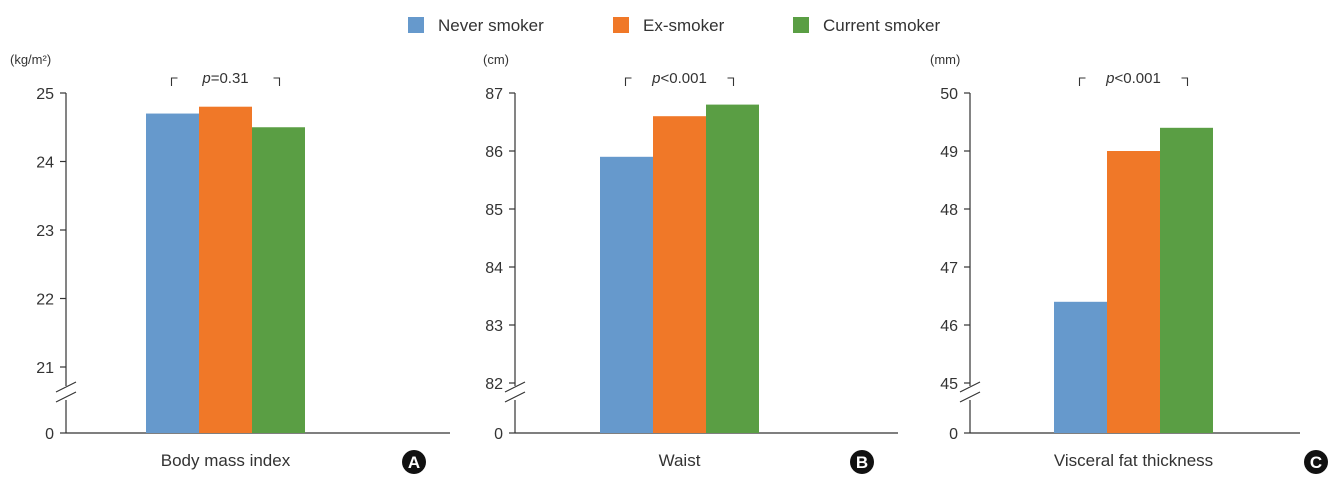  Describe the element at coordinates (1133, 460) in the screenshot. I see `x-category-label: Visceral fat thickness` at that location.